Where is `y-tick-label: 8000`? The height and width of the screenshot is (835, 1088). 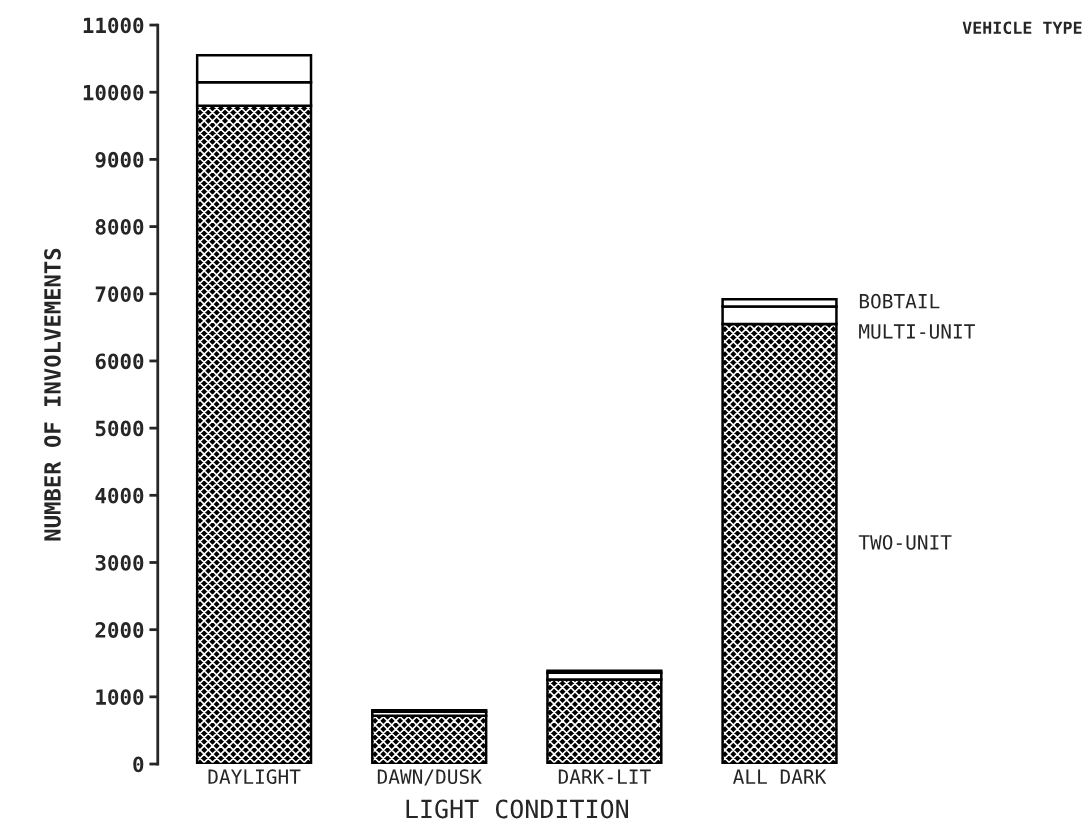 y-tick-label: 8000 is located at coordinates (119, 227).